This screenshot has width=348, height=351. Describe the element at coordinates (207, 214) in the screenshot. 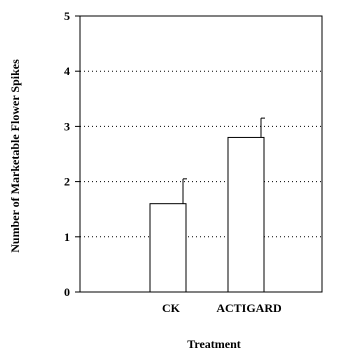

I see `bars-group` at that location.